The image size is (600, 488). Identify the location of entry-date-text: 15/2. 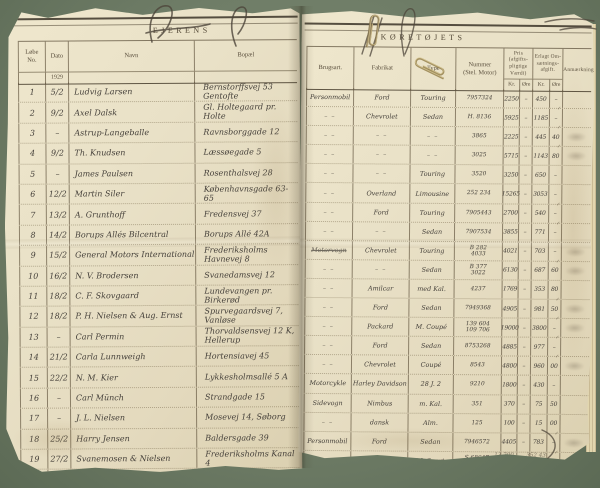
(58, 255).